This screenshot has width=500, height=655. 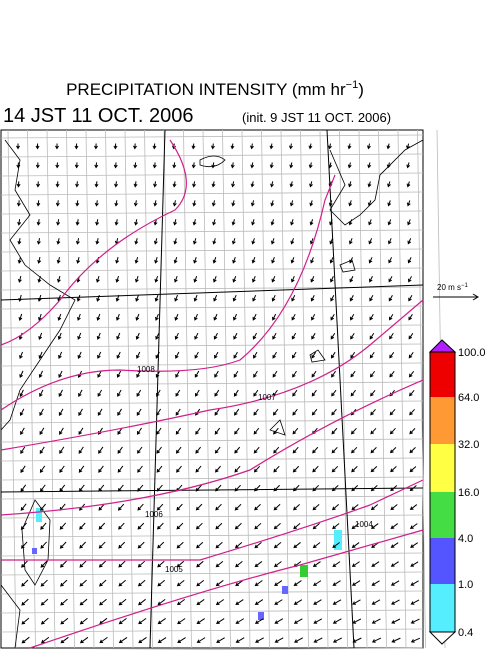 What do you see at coordinates (340, 389) in the screenshot?
I see `meridian` at bounding box center [340, 389].